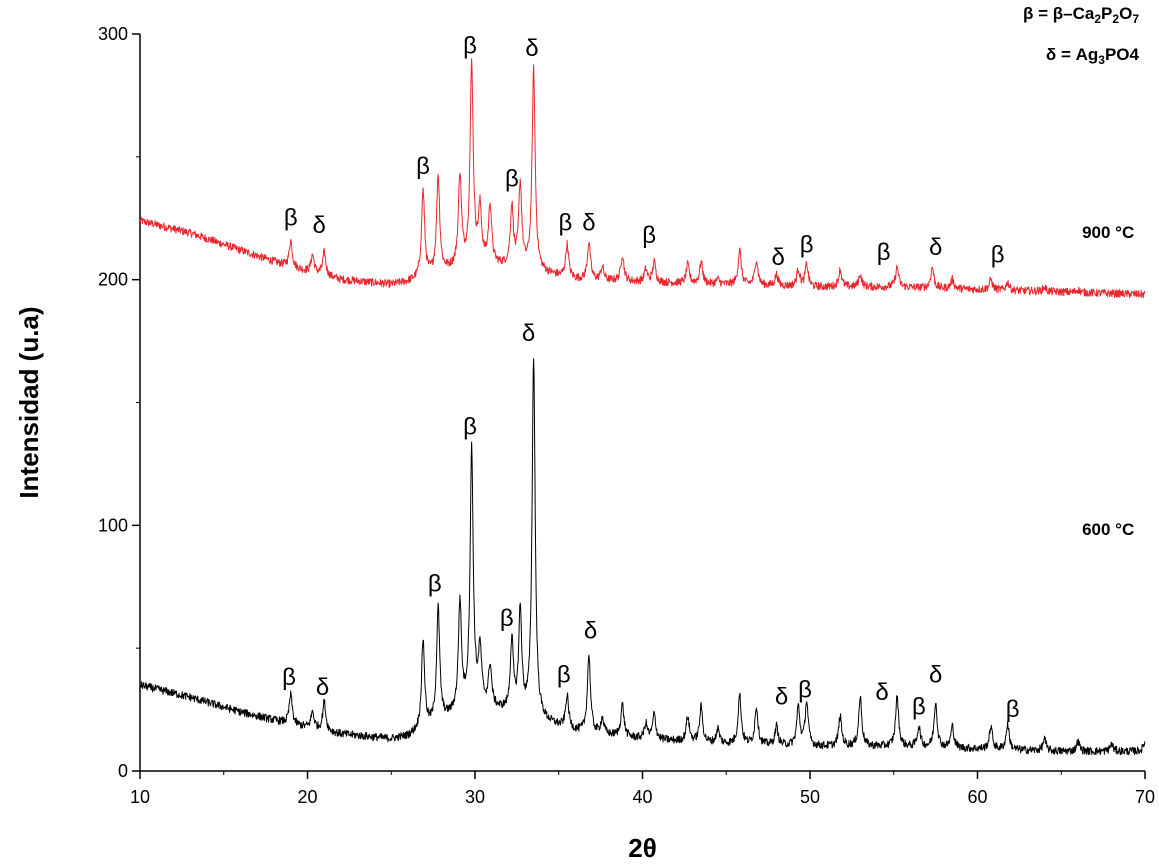 The image size is (1159, 865). Describe the element at coordinates (1135, 19) in the screenshot. I see `legend-beta-sub3: 7` at that location.